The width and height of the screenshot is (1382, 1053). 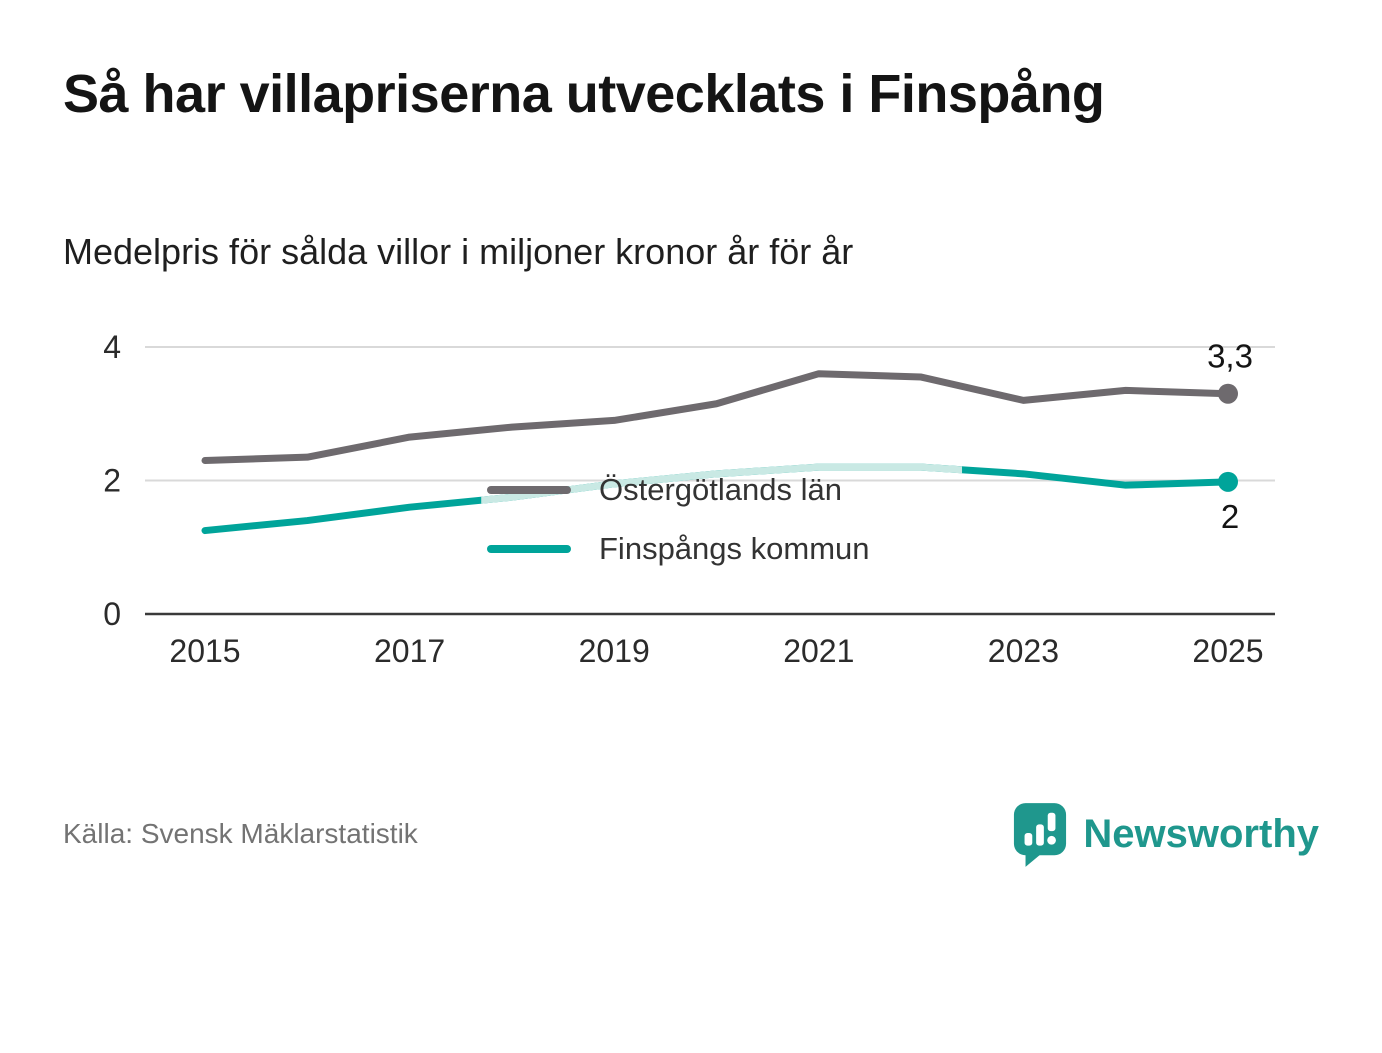 I want to click on source-note: Källa: Svensk Mäklarstatistik, so click(x=240, y=834).